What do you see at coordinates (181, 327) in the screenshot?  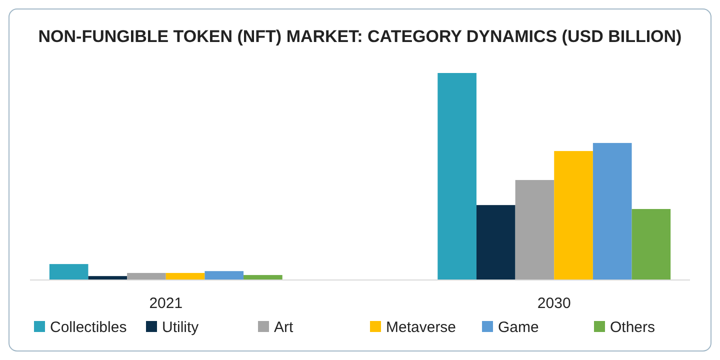 I see `legend-label: Utility` at bounding box center [181, 327].